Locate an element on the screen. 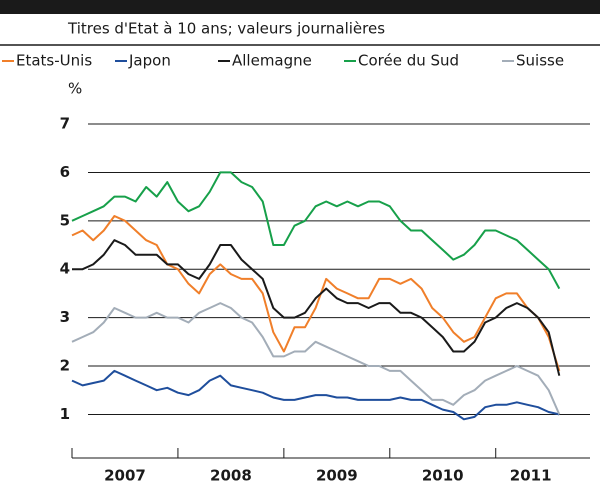  x-tick-label: 2008 is located at coordinates (231, 476).